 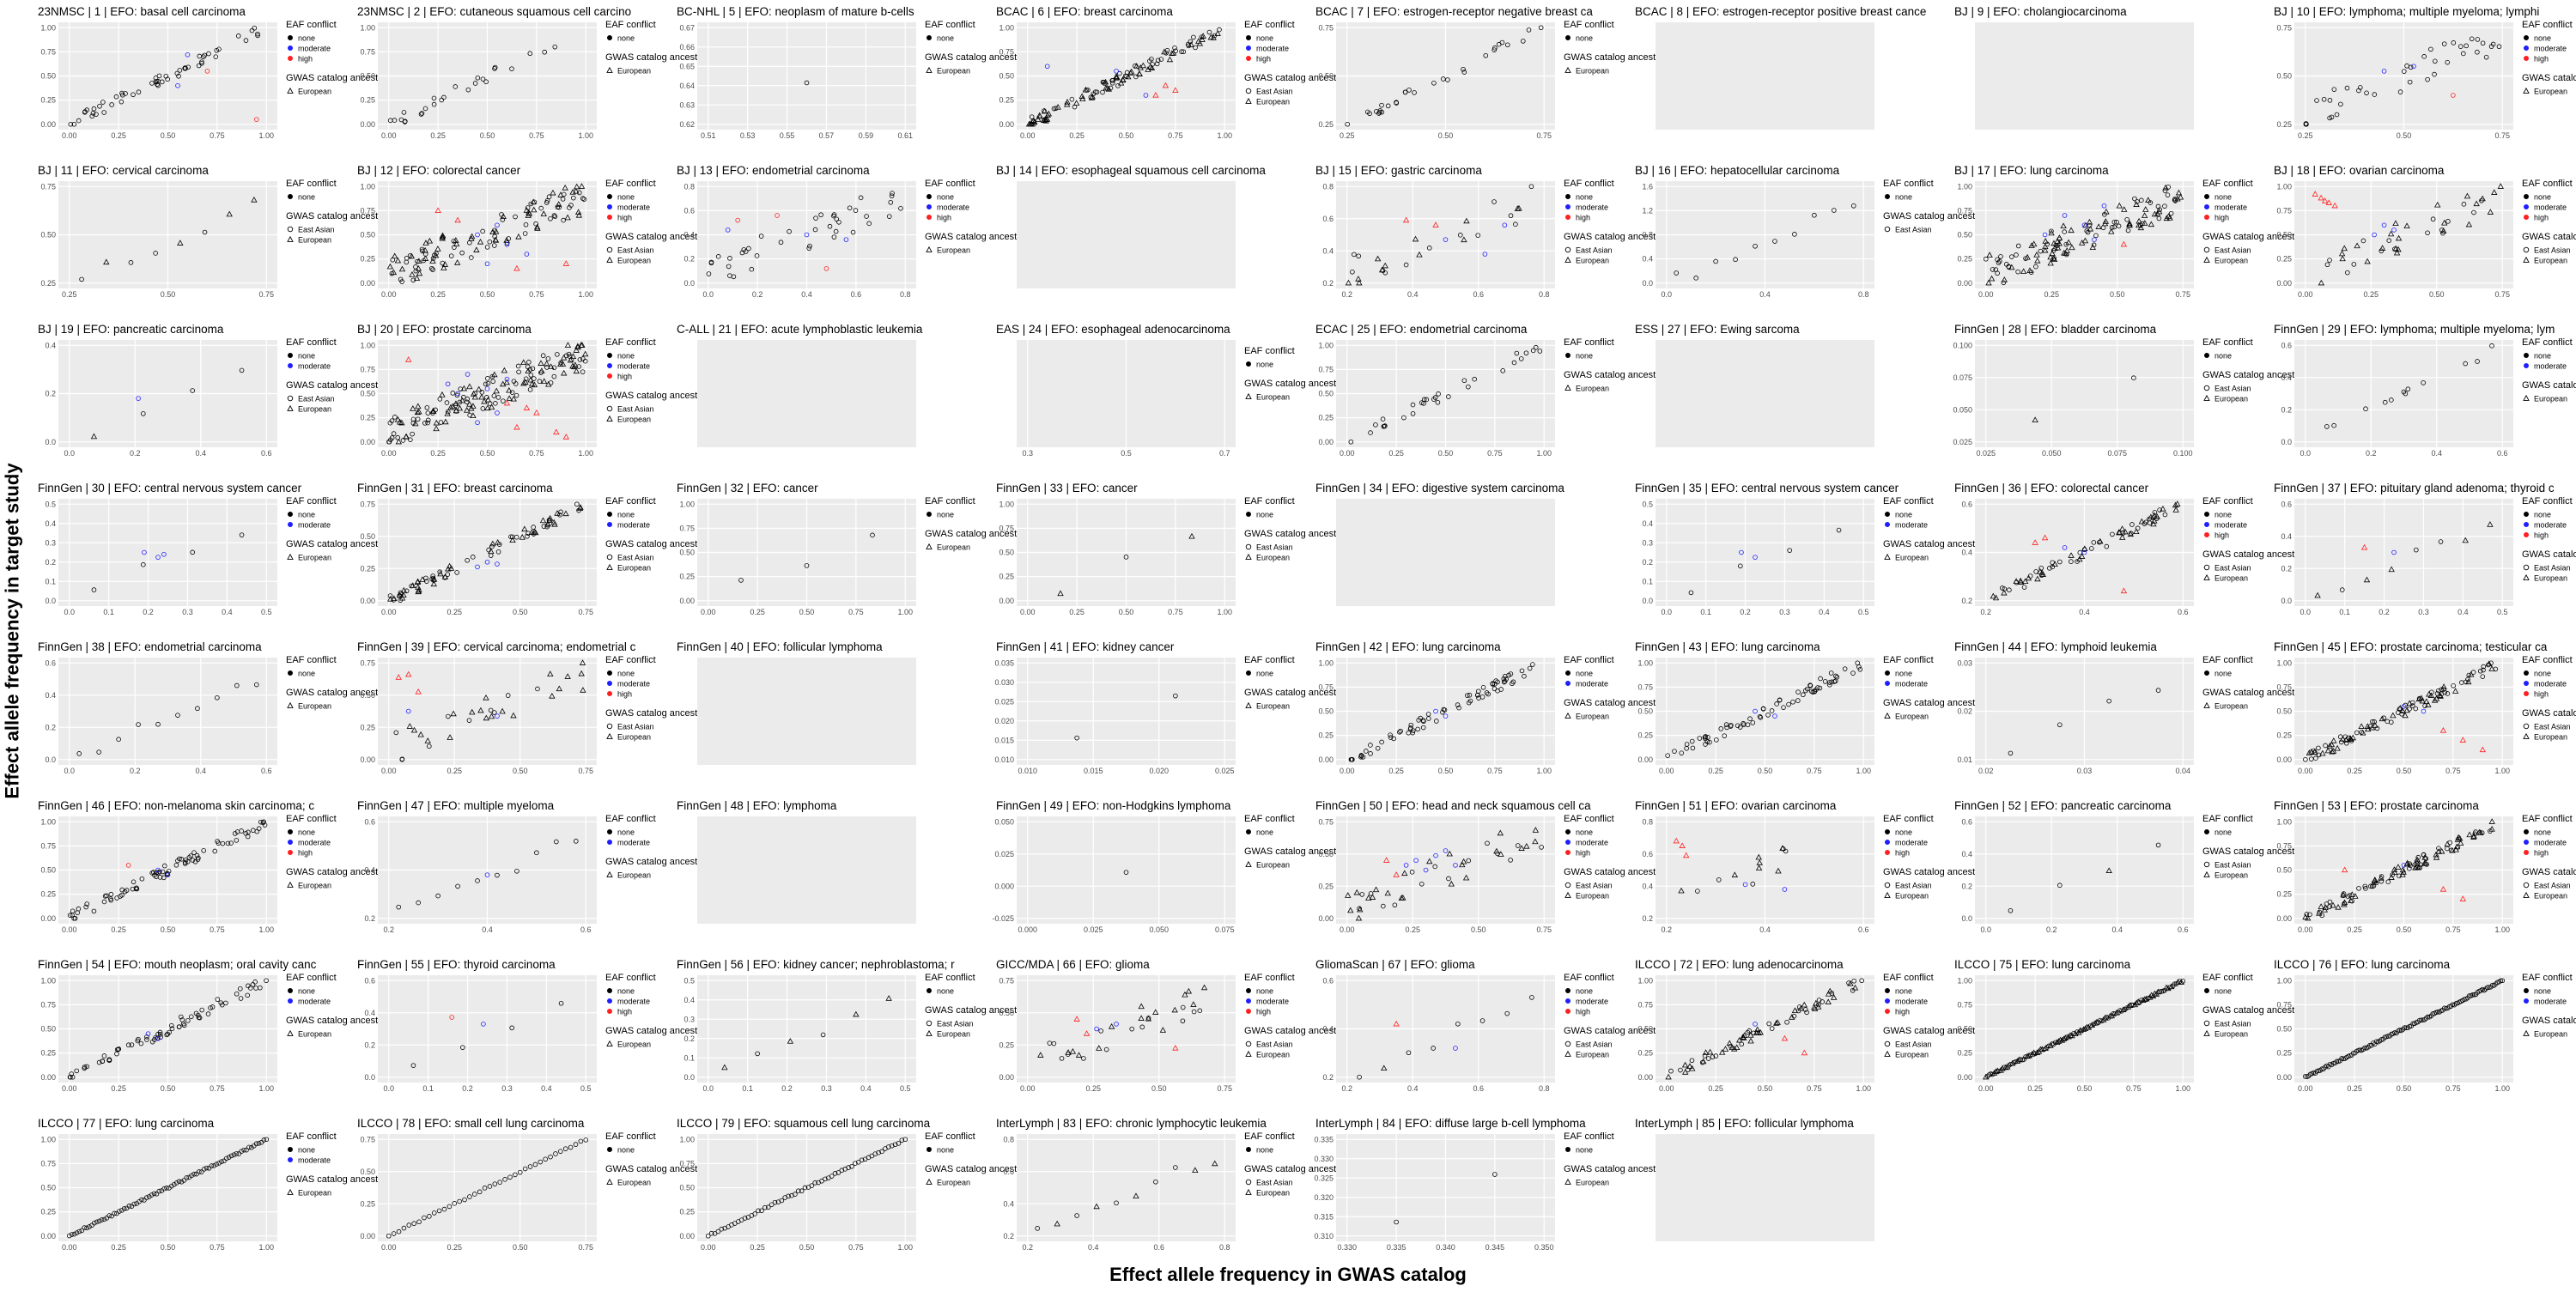 What do you see at coordinates (2305, 1088) in the screenshot?
I see `x-tick-label: 0.00` at bounding box center [2305, 1088].